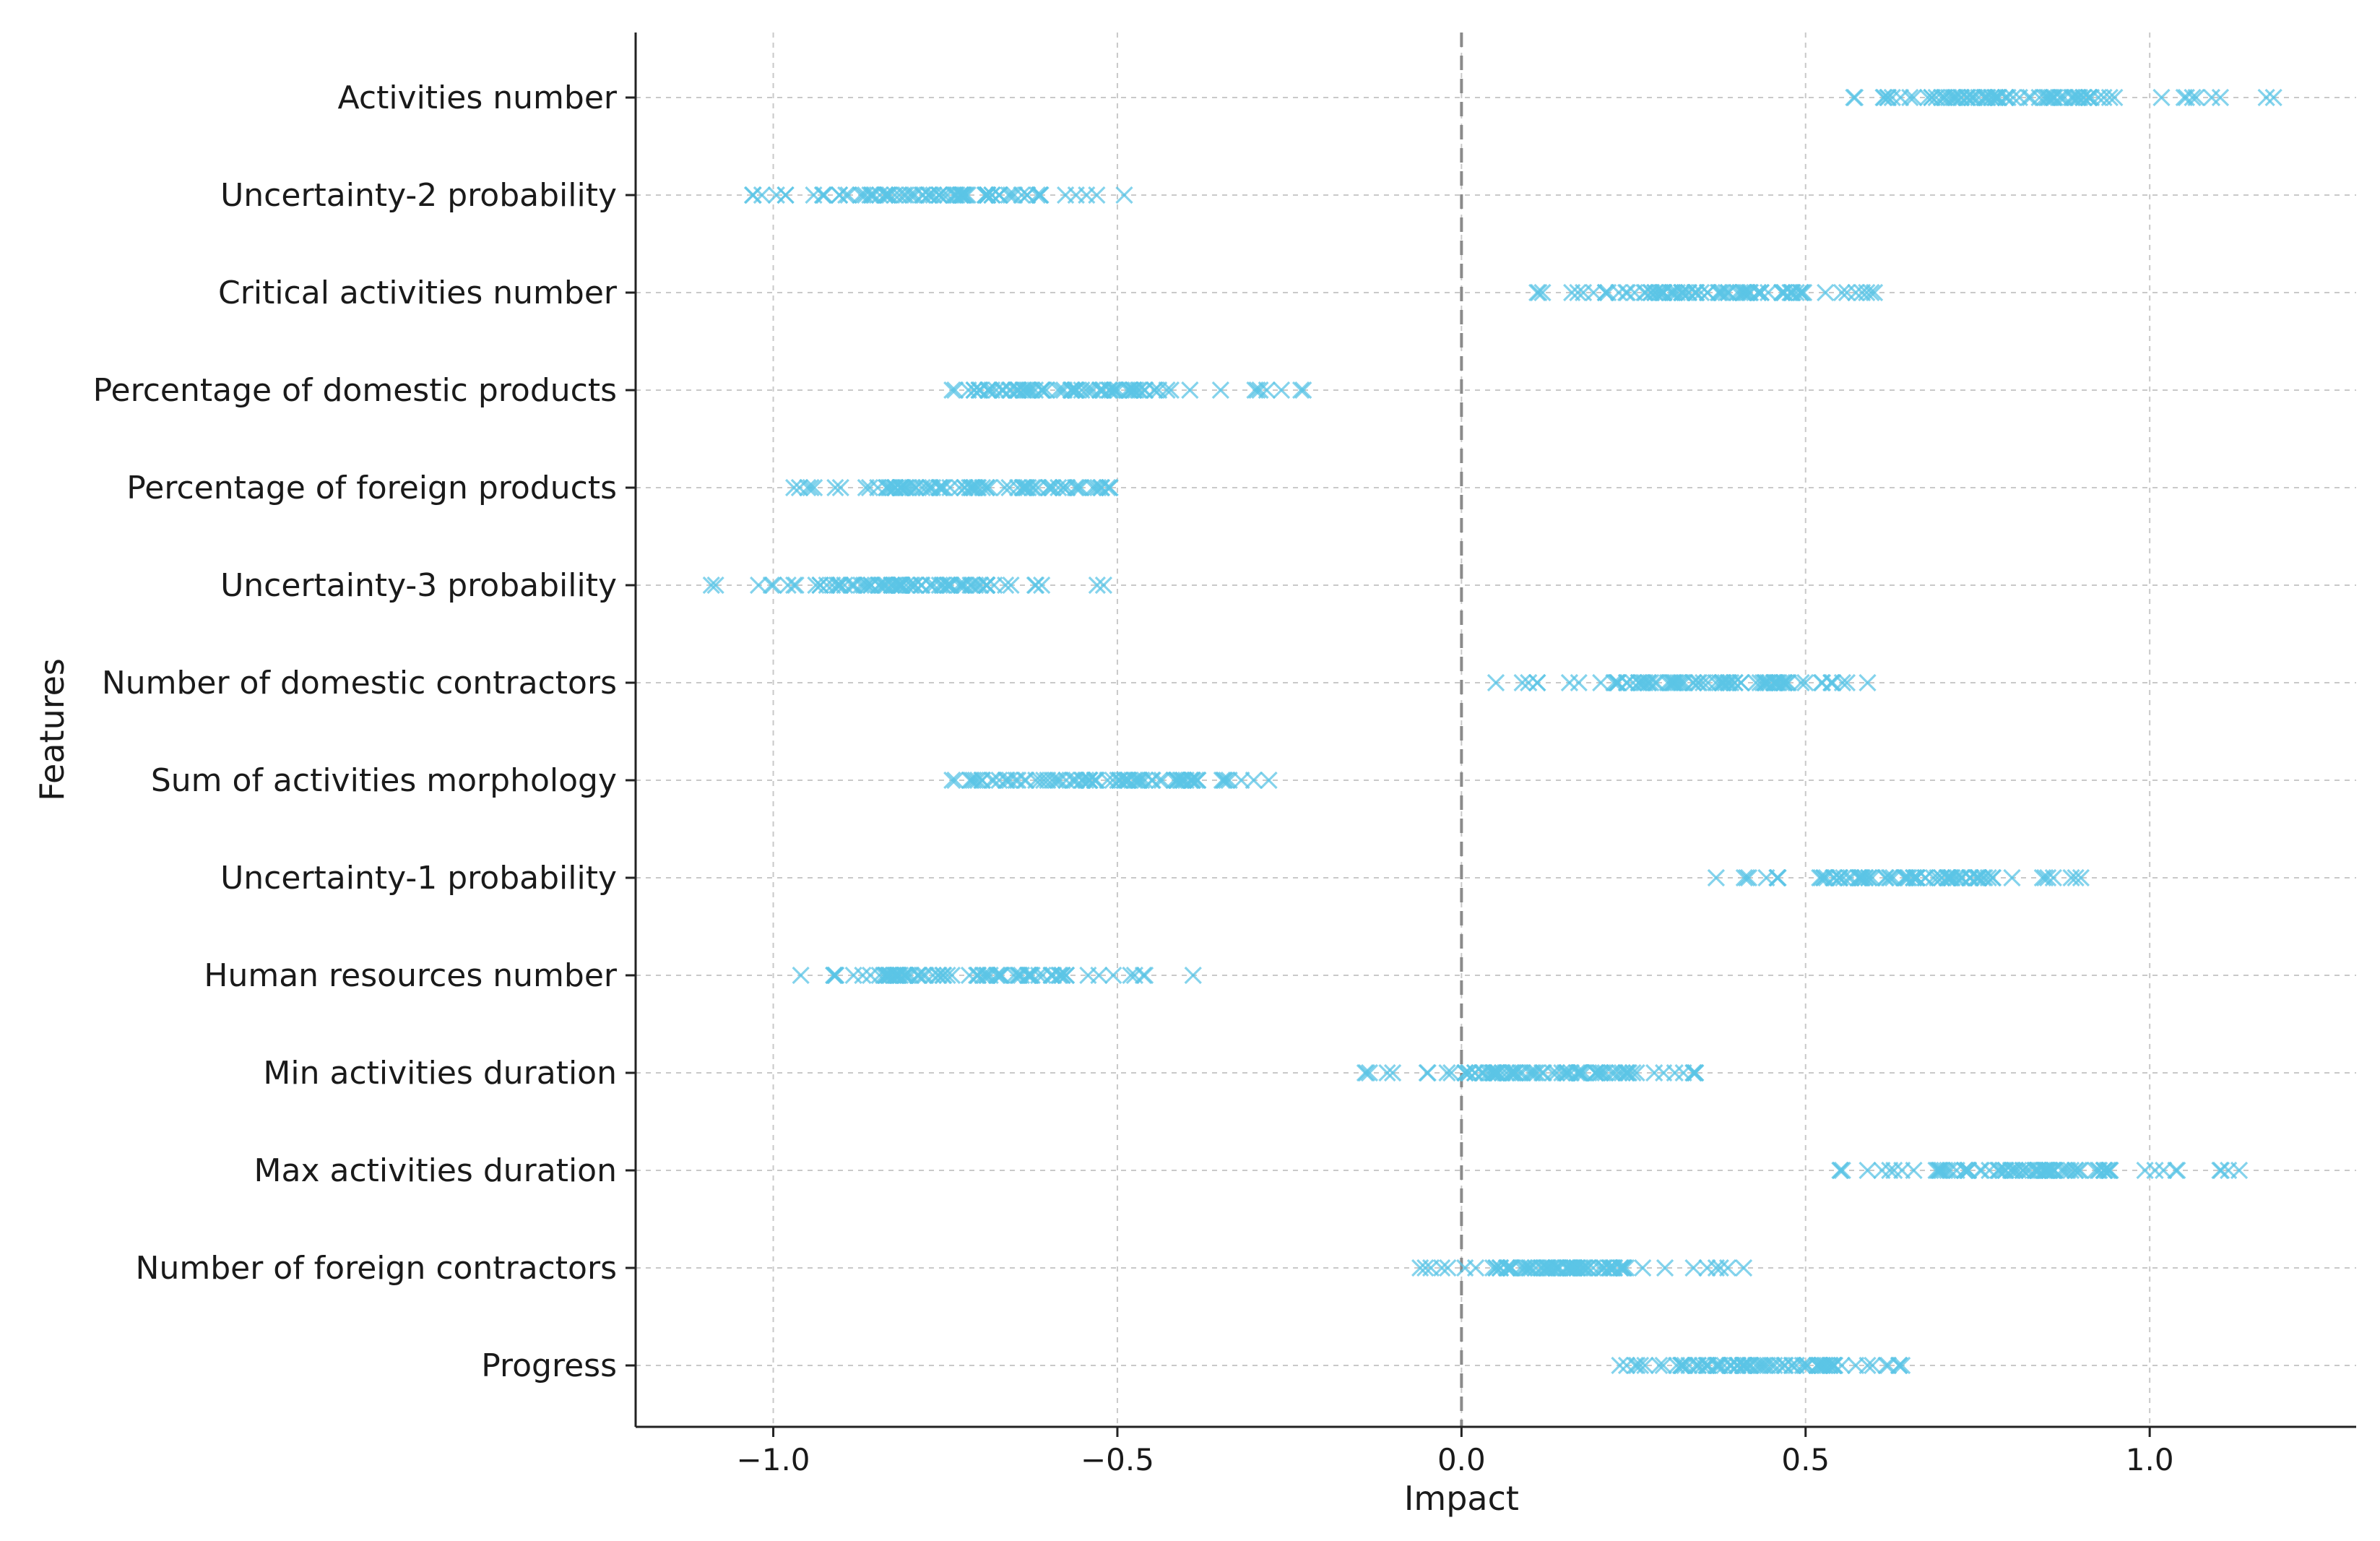 The width and height of the screenshot is (2380, 1541). What do you see at coordinates (773, 1459) in the screenshot?
I see `x-tick-label: −1.0` at bounding box center [773, 1459].